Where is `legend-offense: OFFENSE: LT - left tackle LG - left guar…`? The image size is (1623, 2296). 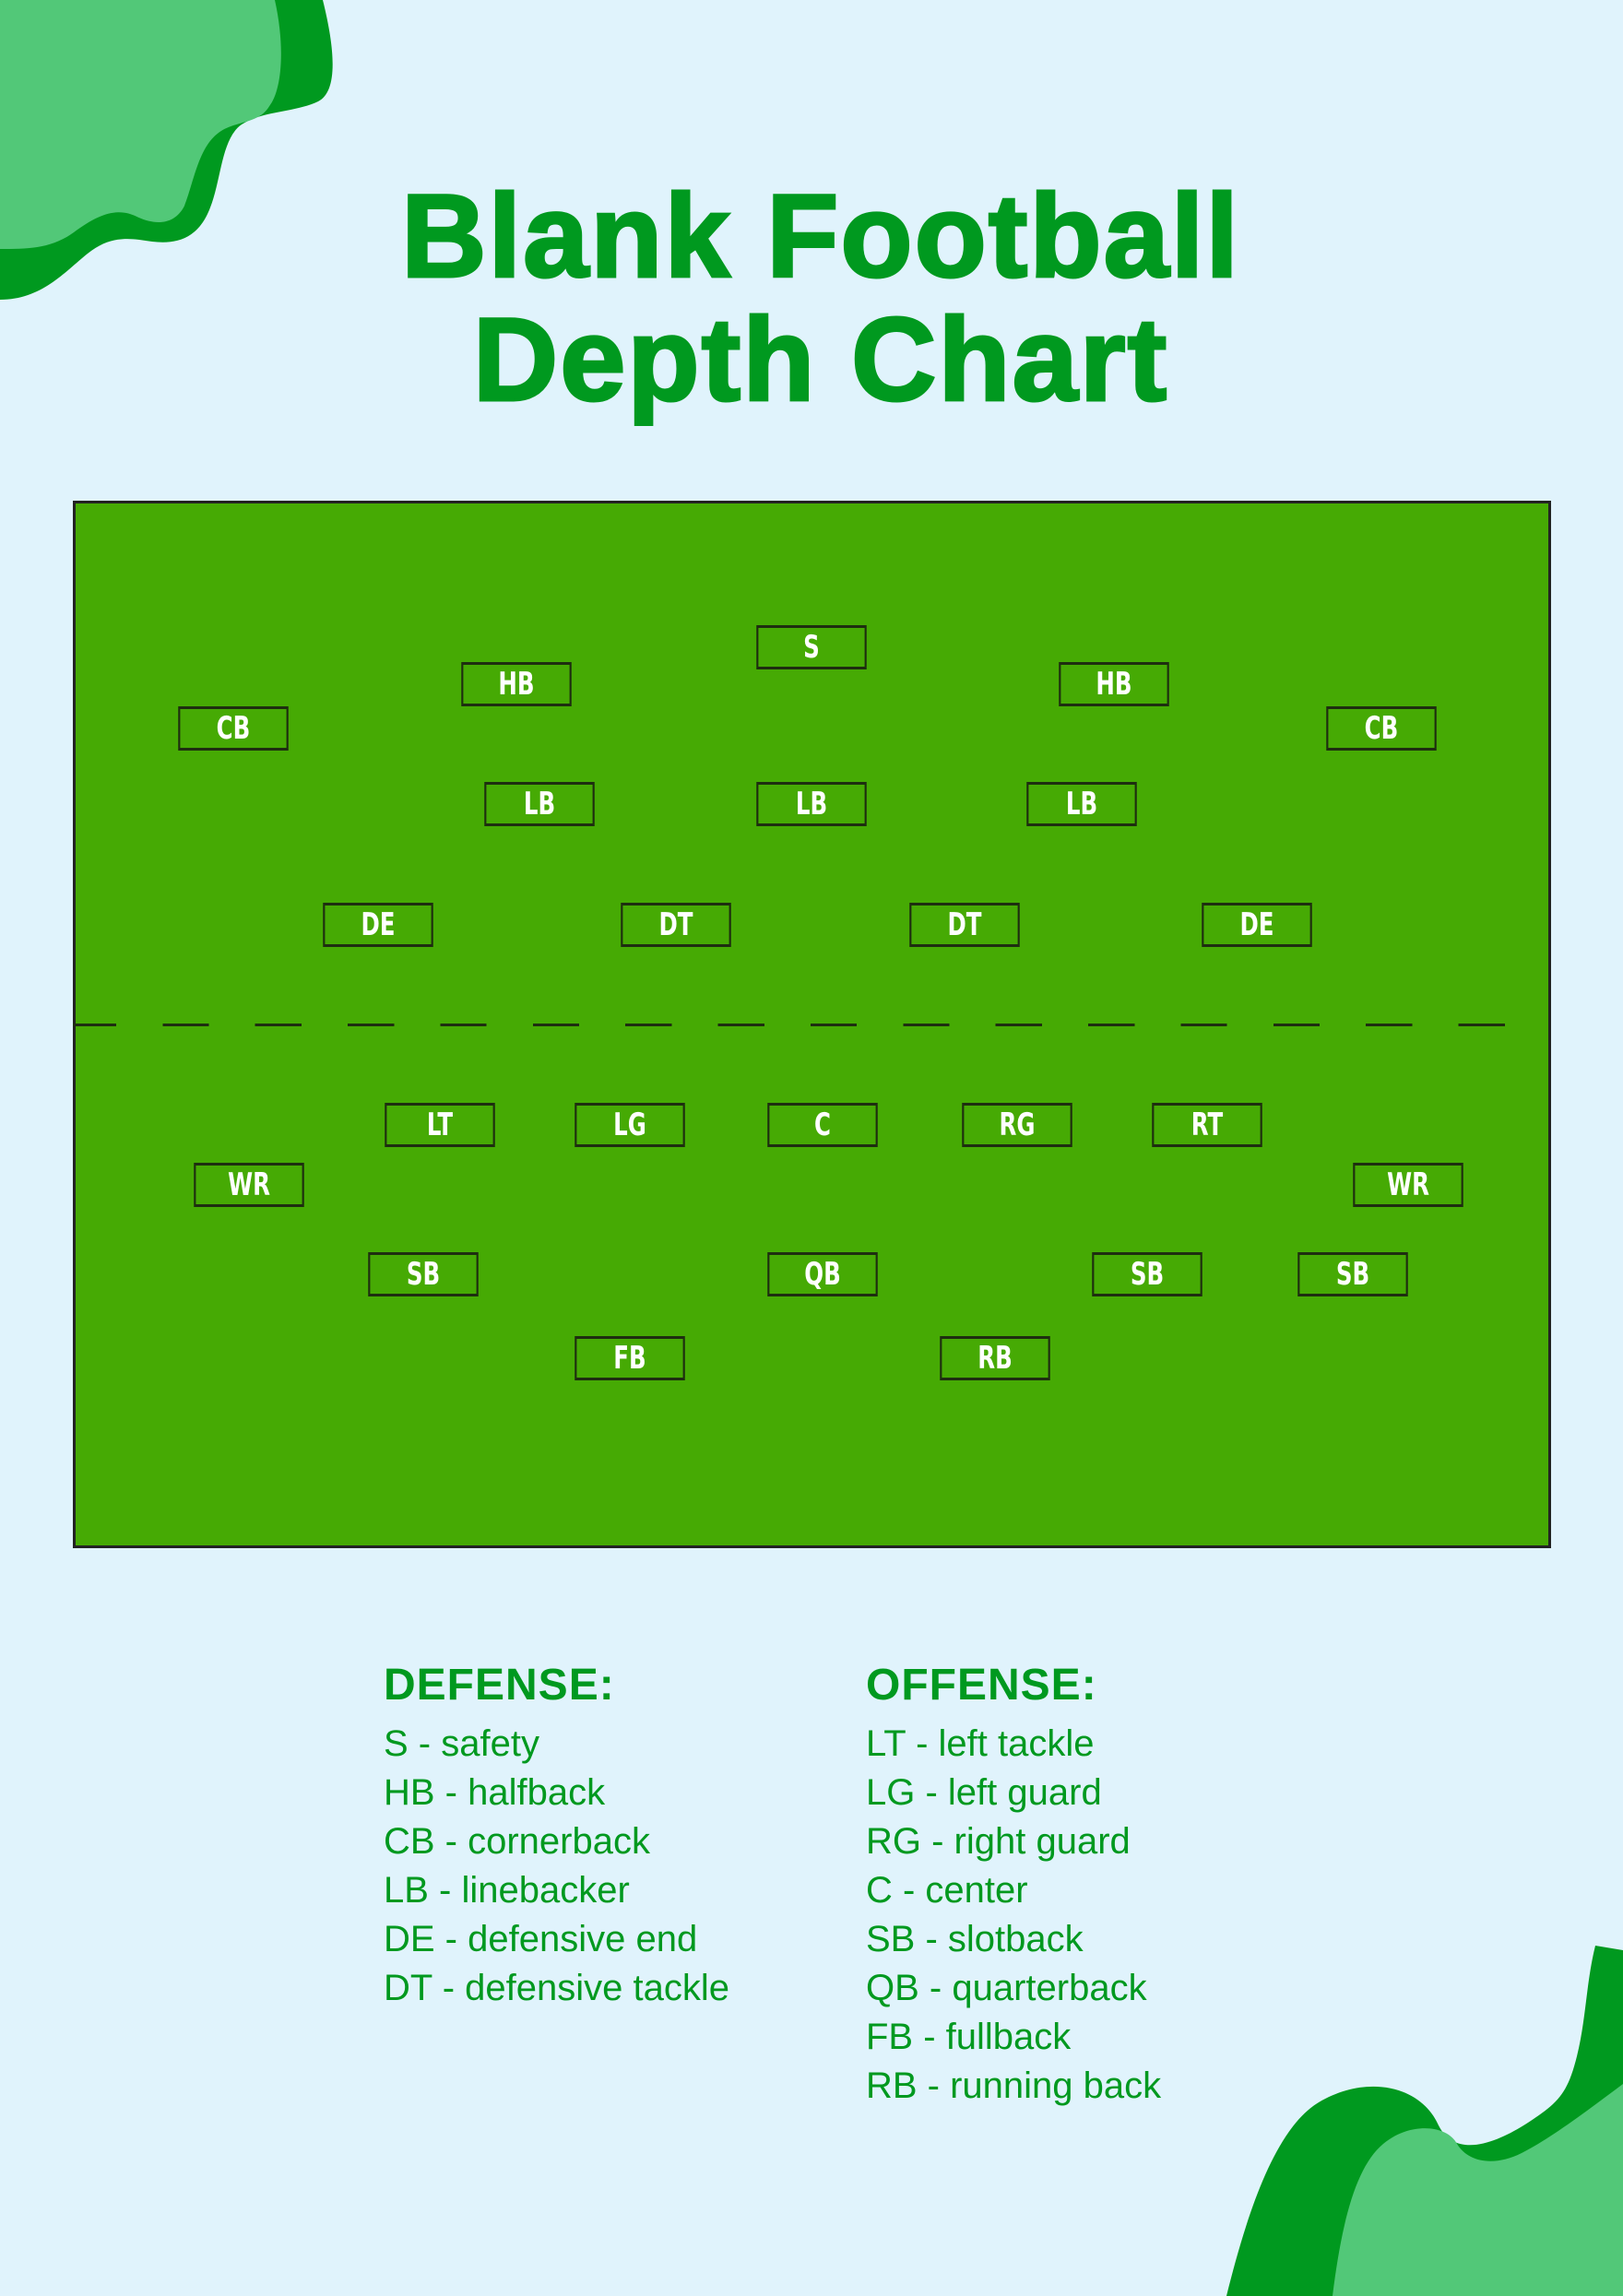 legend-offense: OFFENSE: LT - left tackle LG - left guar… is located at coordinates (1013, 1885).